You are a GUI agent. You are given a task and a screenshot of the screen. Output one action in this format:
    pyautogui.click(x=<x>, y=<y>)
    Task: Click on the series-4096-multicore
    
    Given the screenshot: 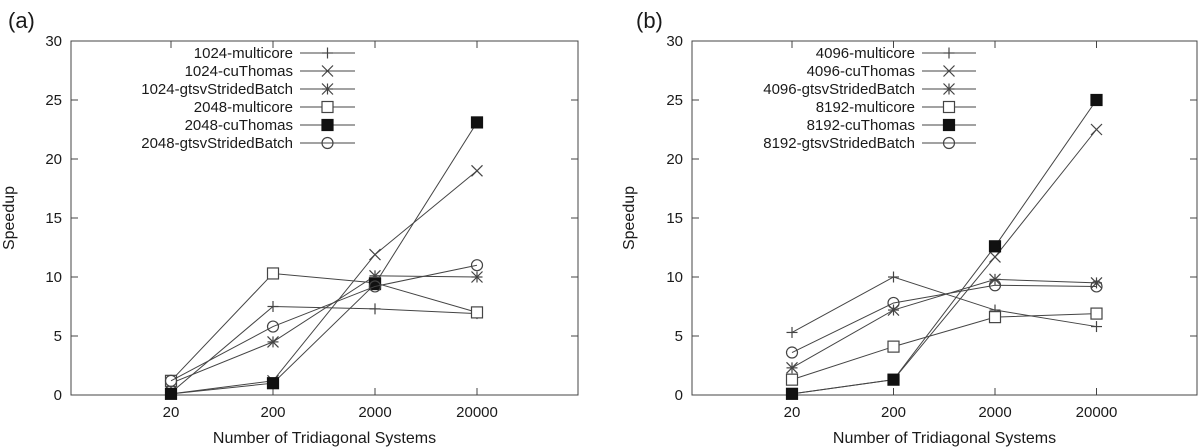 What is the action you would take?
    pyautogui.click(x=944, y=304)
    